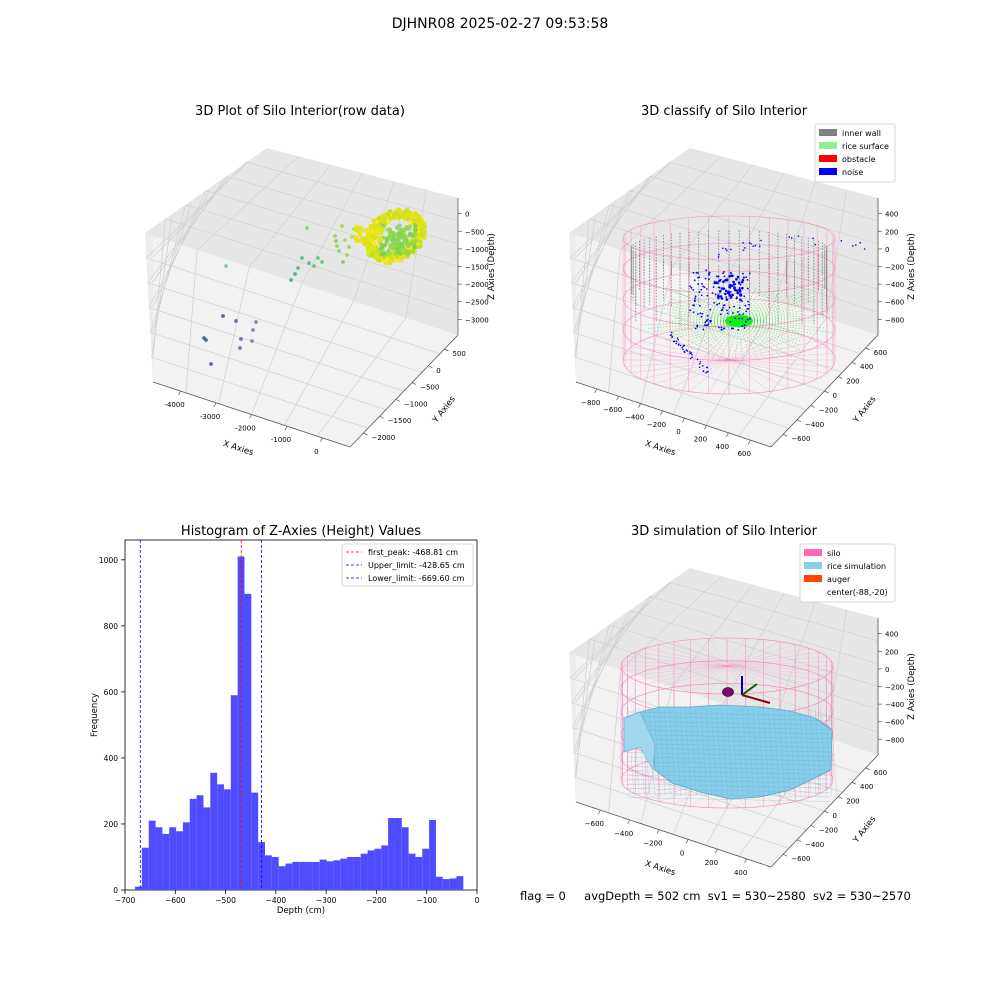 This screenshot has height=1000, width=1000. What do you see at coordinates (835, 396) in the screenshot?
I see `y-tick-label: 0` at bounding box center [835, 396].